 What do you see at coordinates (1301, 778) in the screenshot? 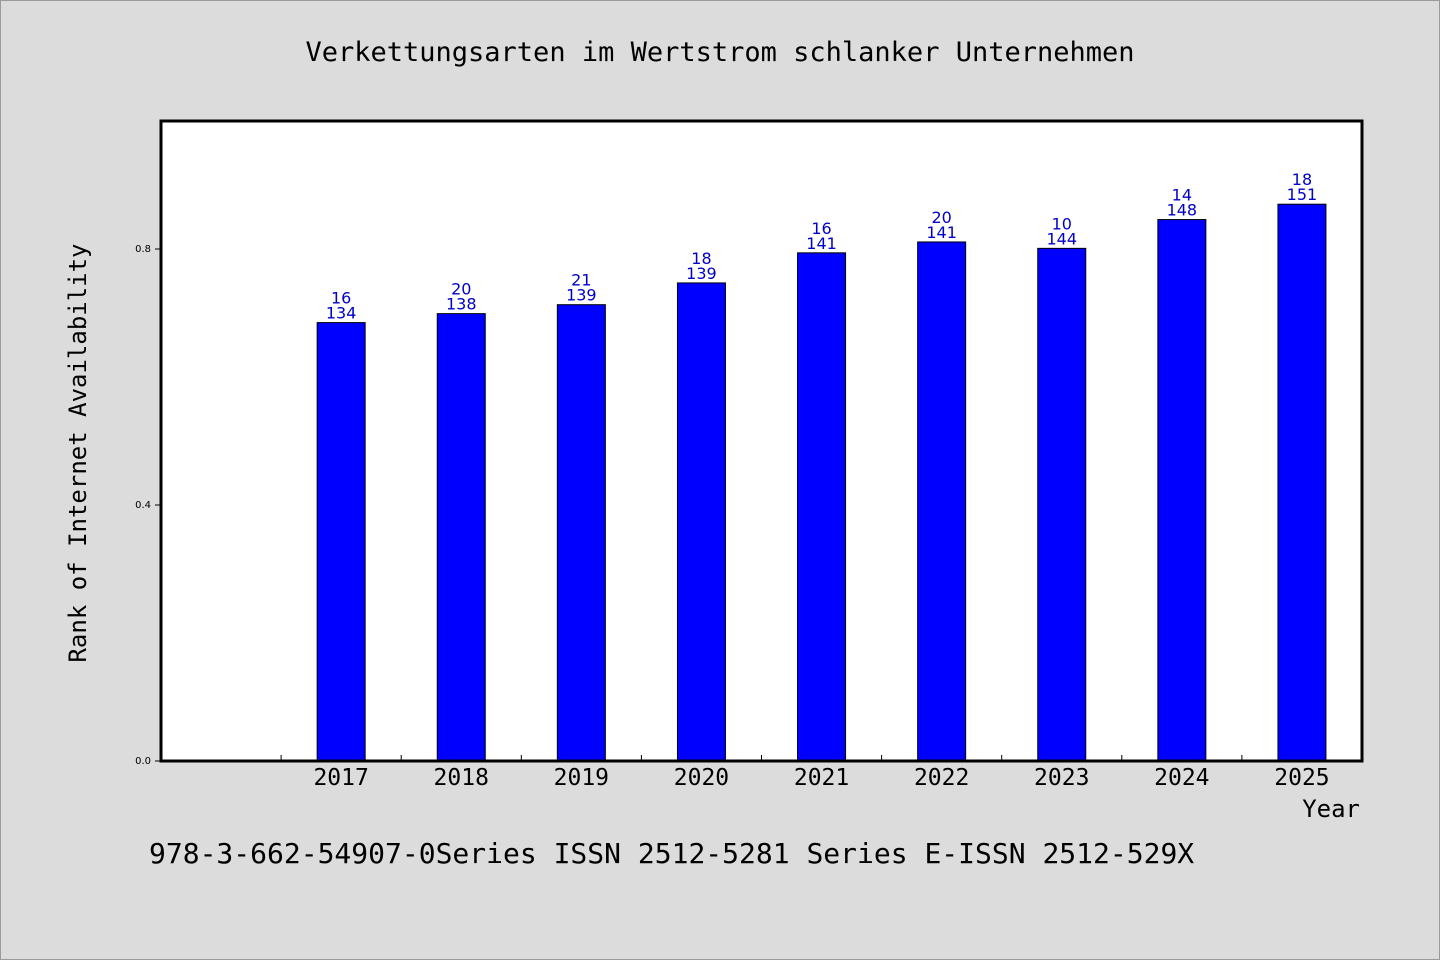
I see `x-tick-label: 2025` at bounding box center [1301, 778].